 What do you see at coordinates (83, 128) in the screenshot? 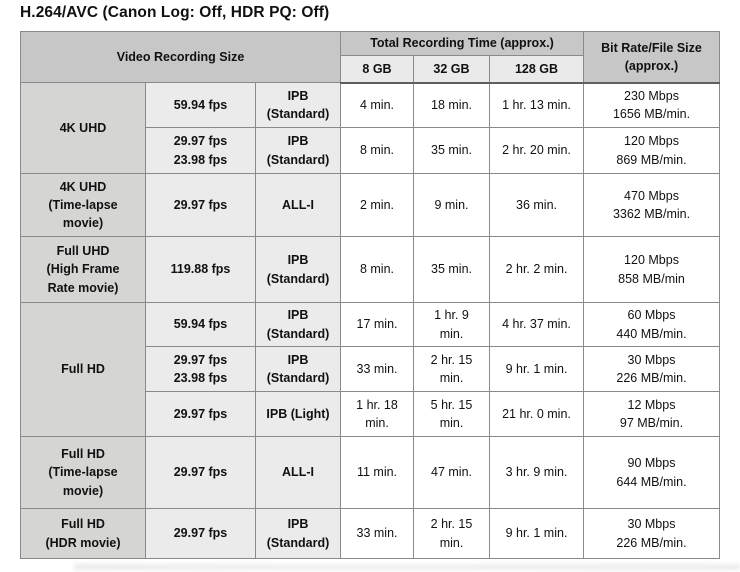
I see `cell-size: 4K UHD` at bounding box center [83, 128].